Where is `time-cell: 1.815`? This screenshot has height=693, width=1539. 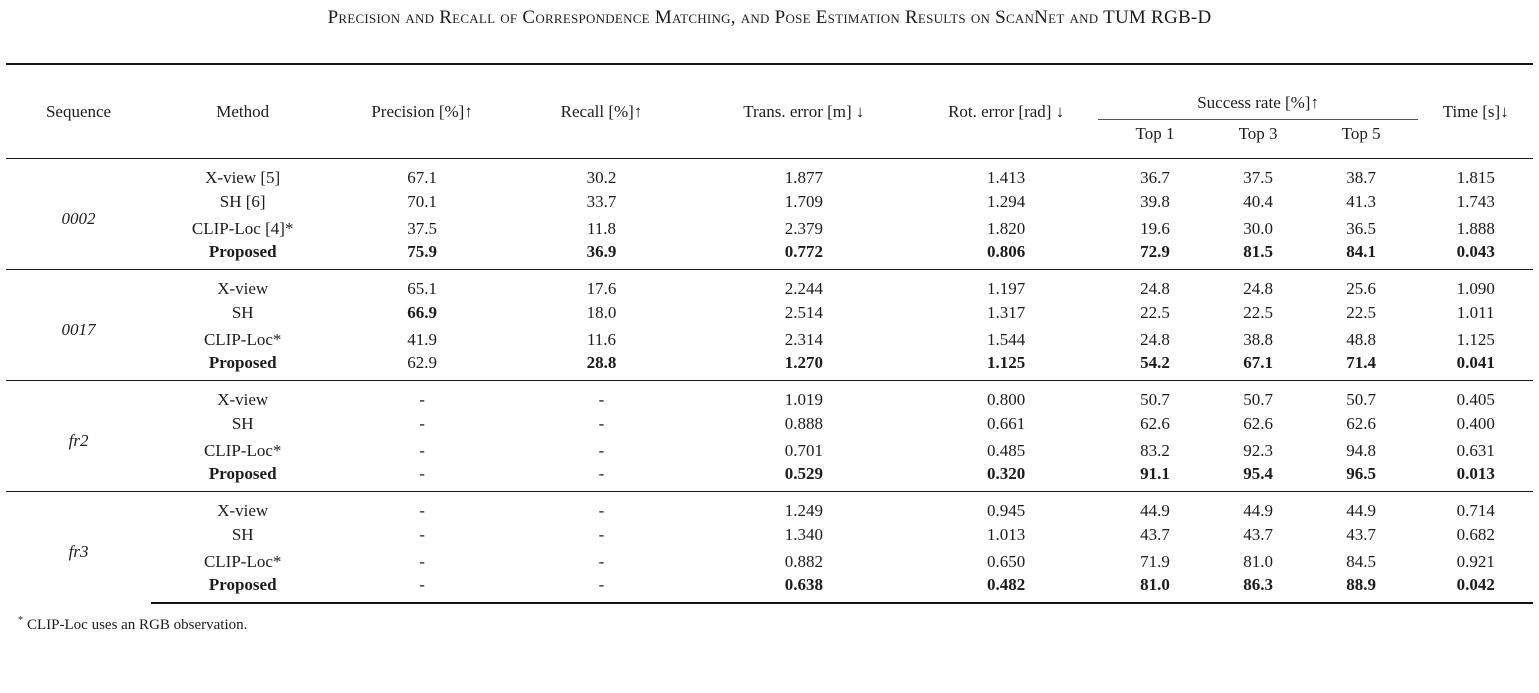
time-cell: 1.815 is located at coordinates (1475, 177).